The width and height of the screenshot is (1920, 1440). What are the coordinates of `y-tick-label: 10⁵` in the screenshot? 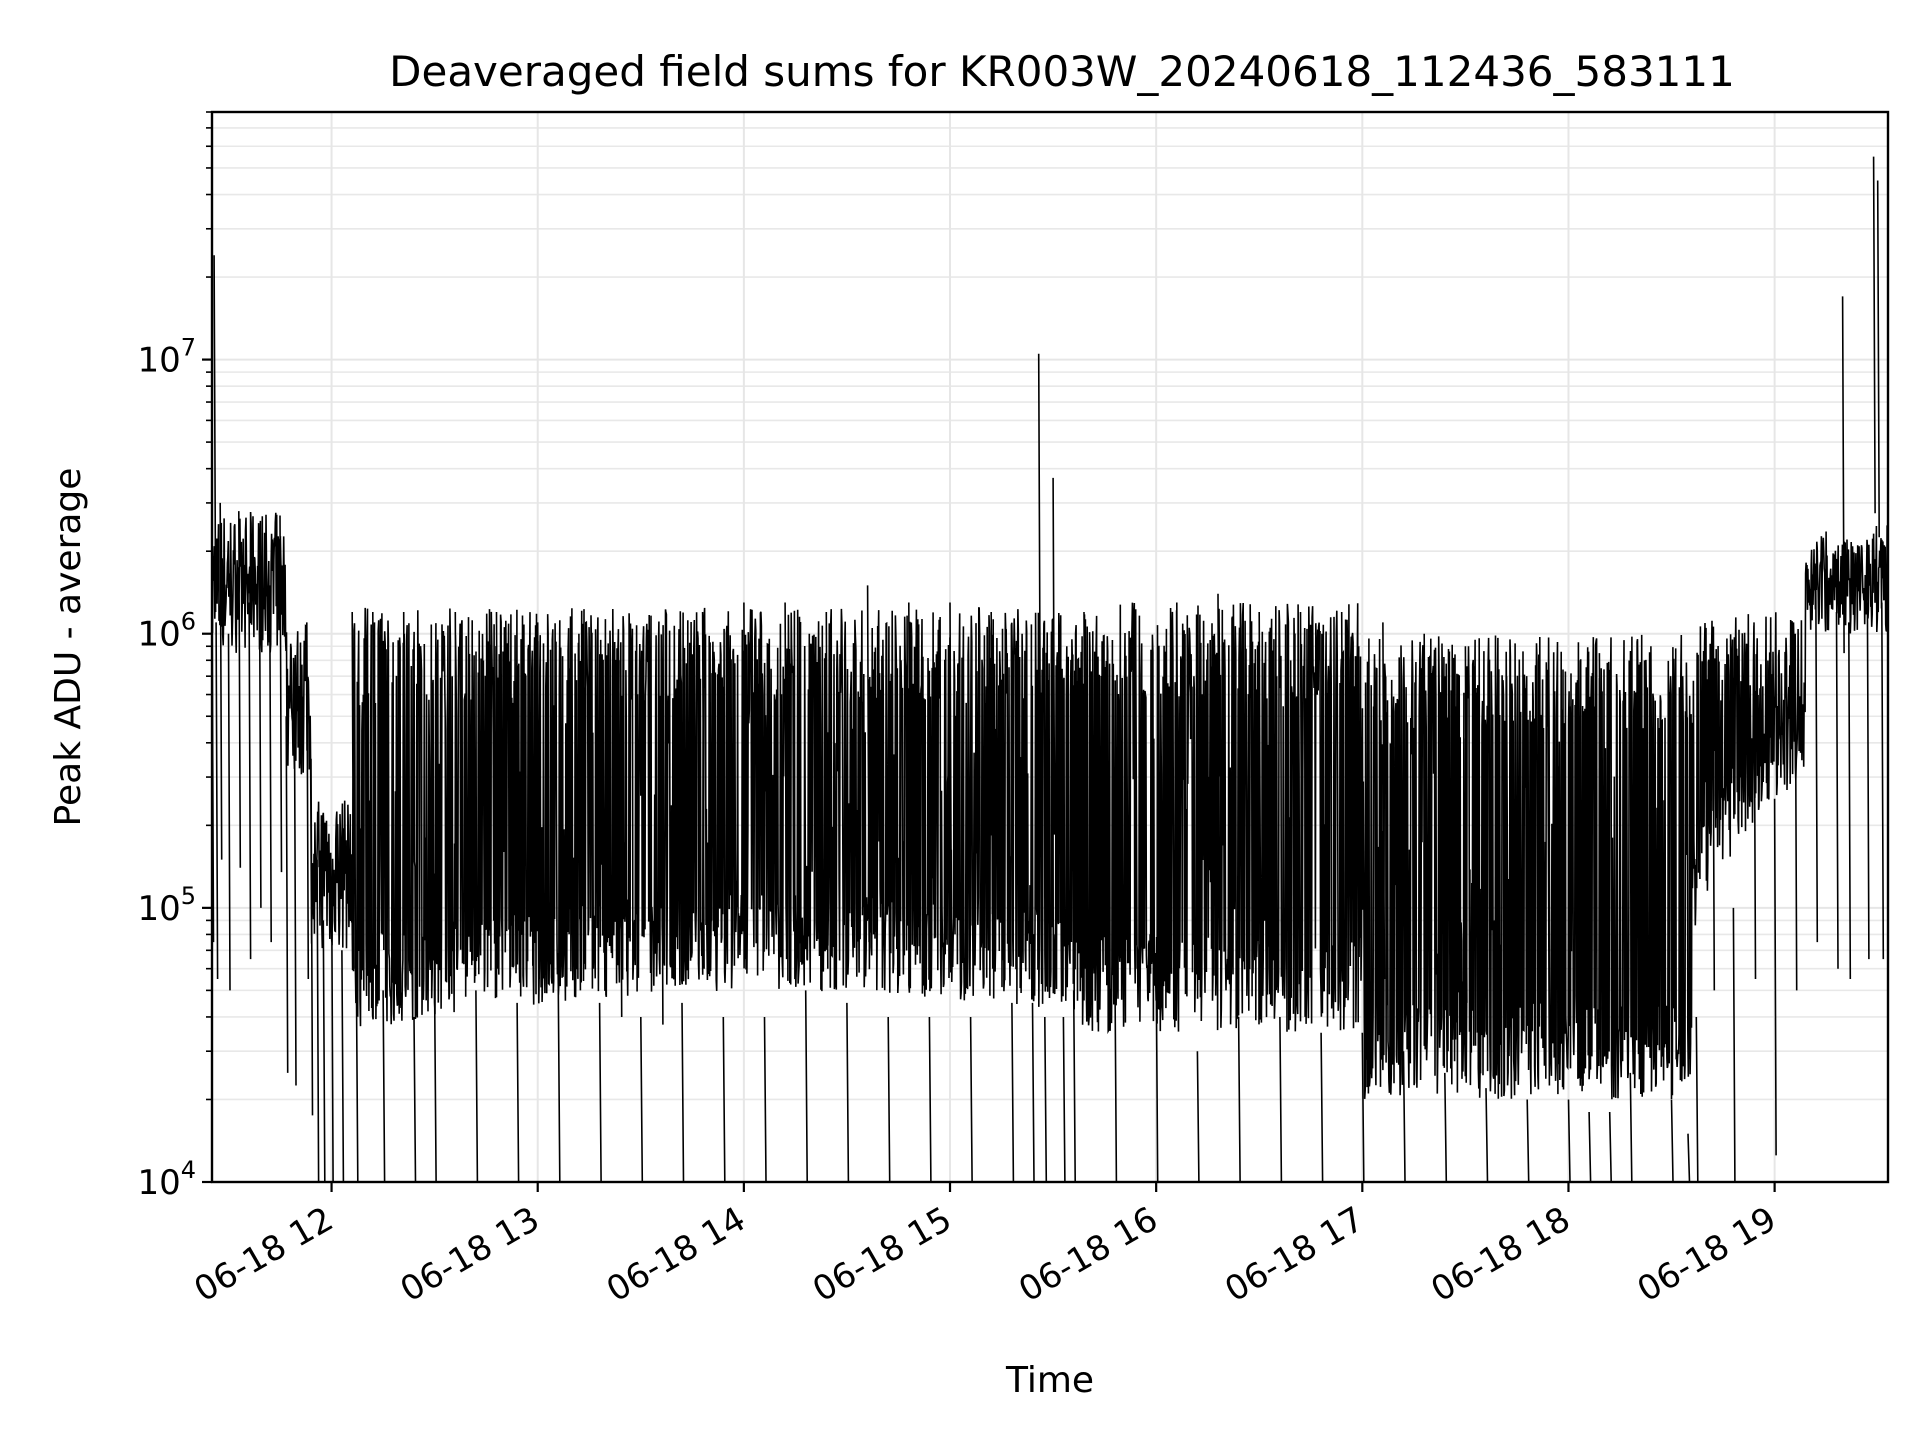 It's located at (166, 905).